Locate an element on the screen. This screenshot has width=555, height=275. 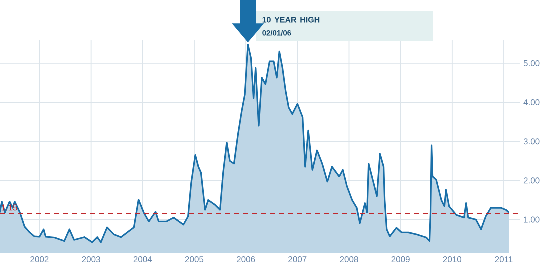
y-tick-label: 4.00 is located at coordinates (532, 103).